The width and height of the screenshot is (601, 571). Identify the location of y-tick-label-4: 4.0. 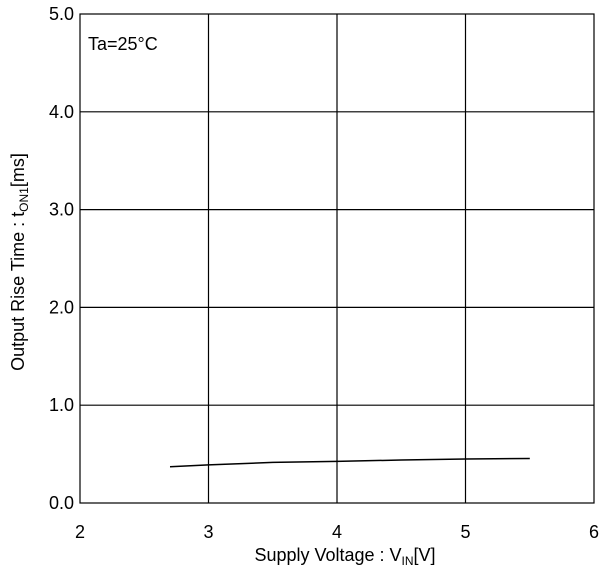
(61, 112).